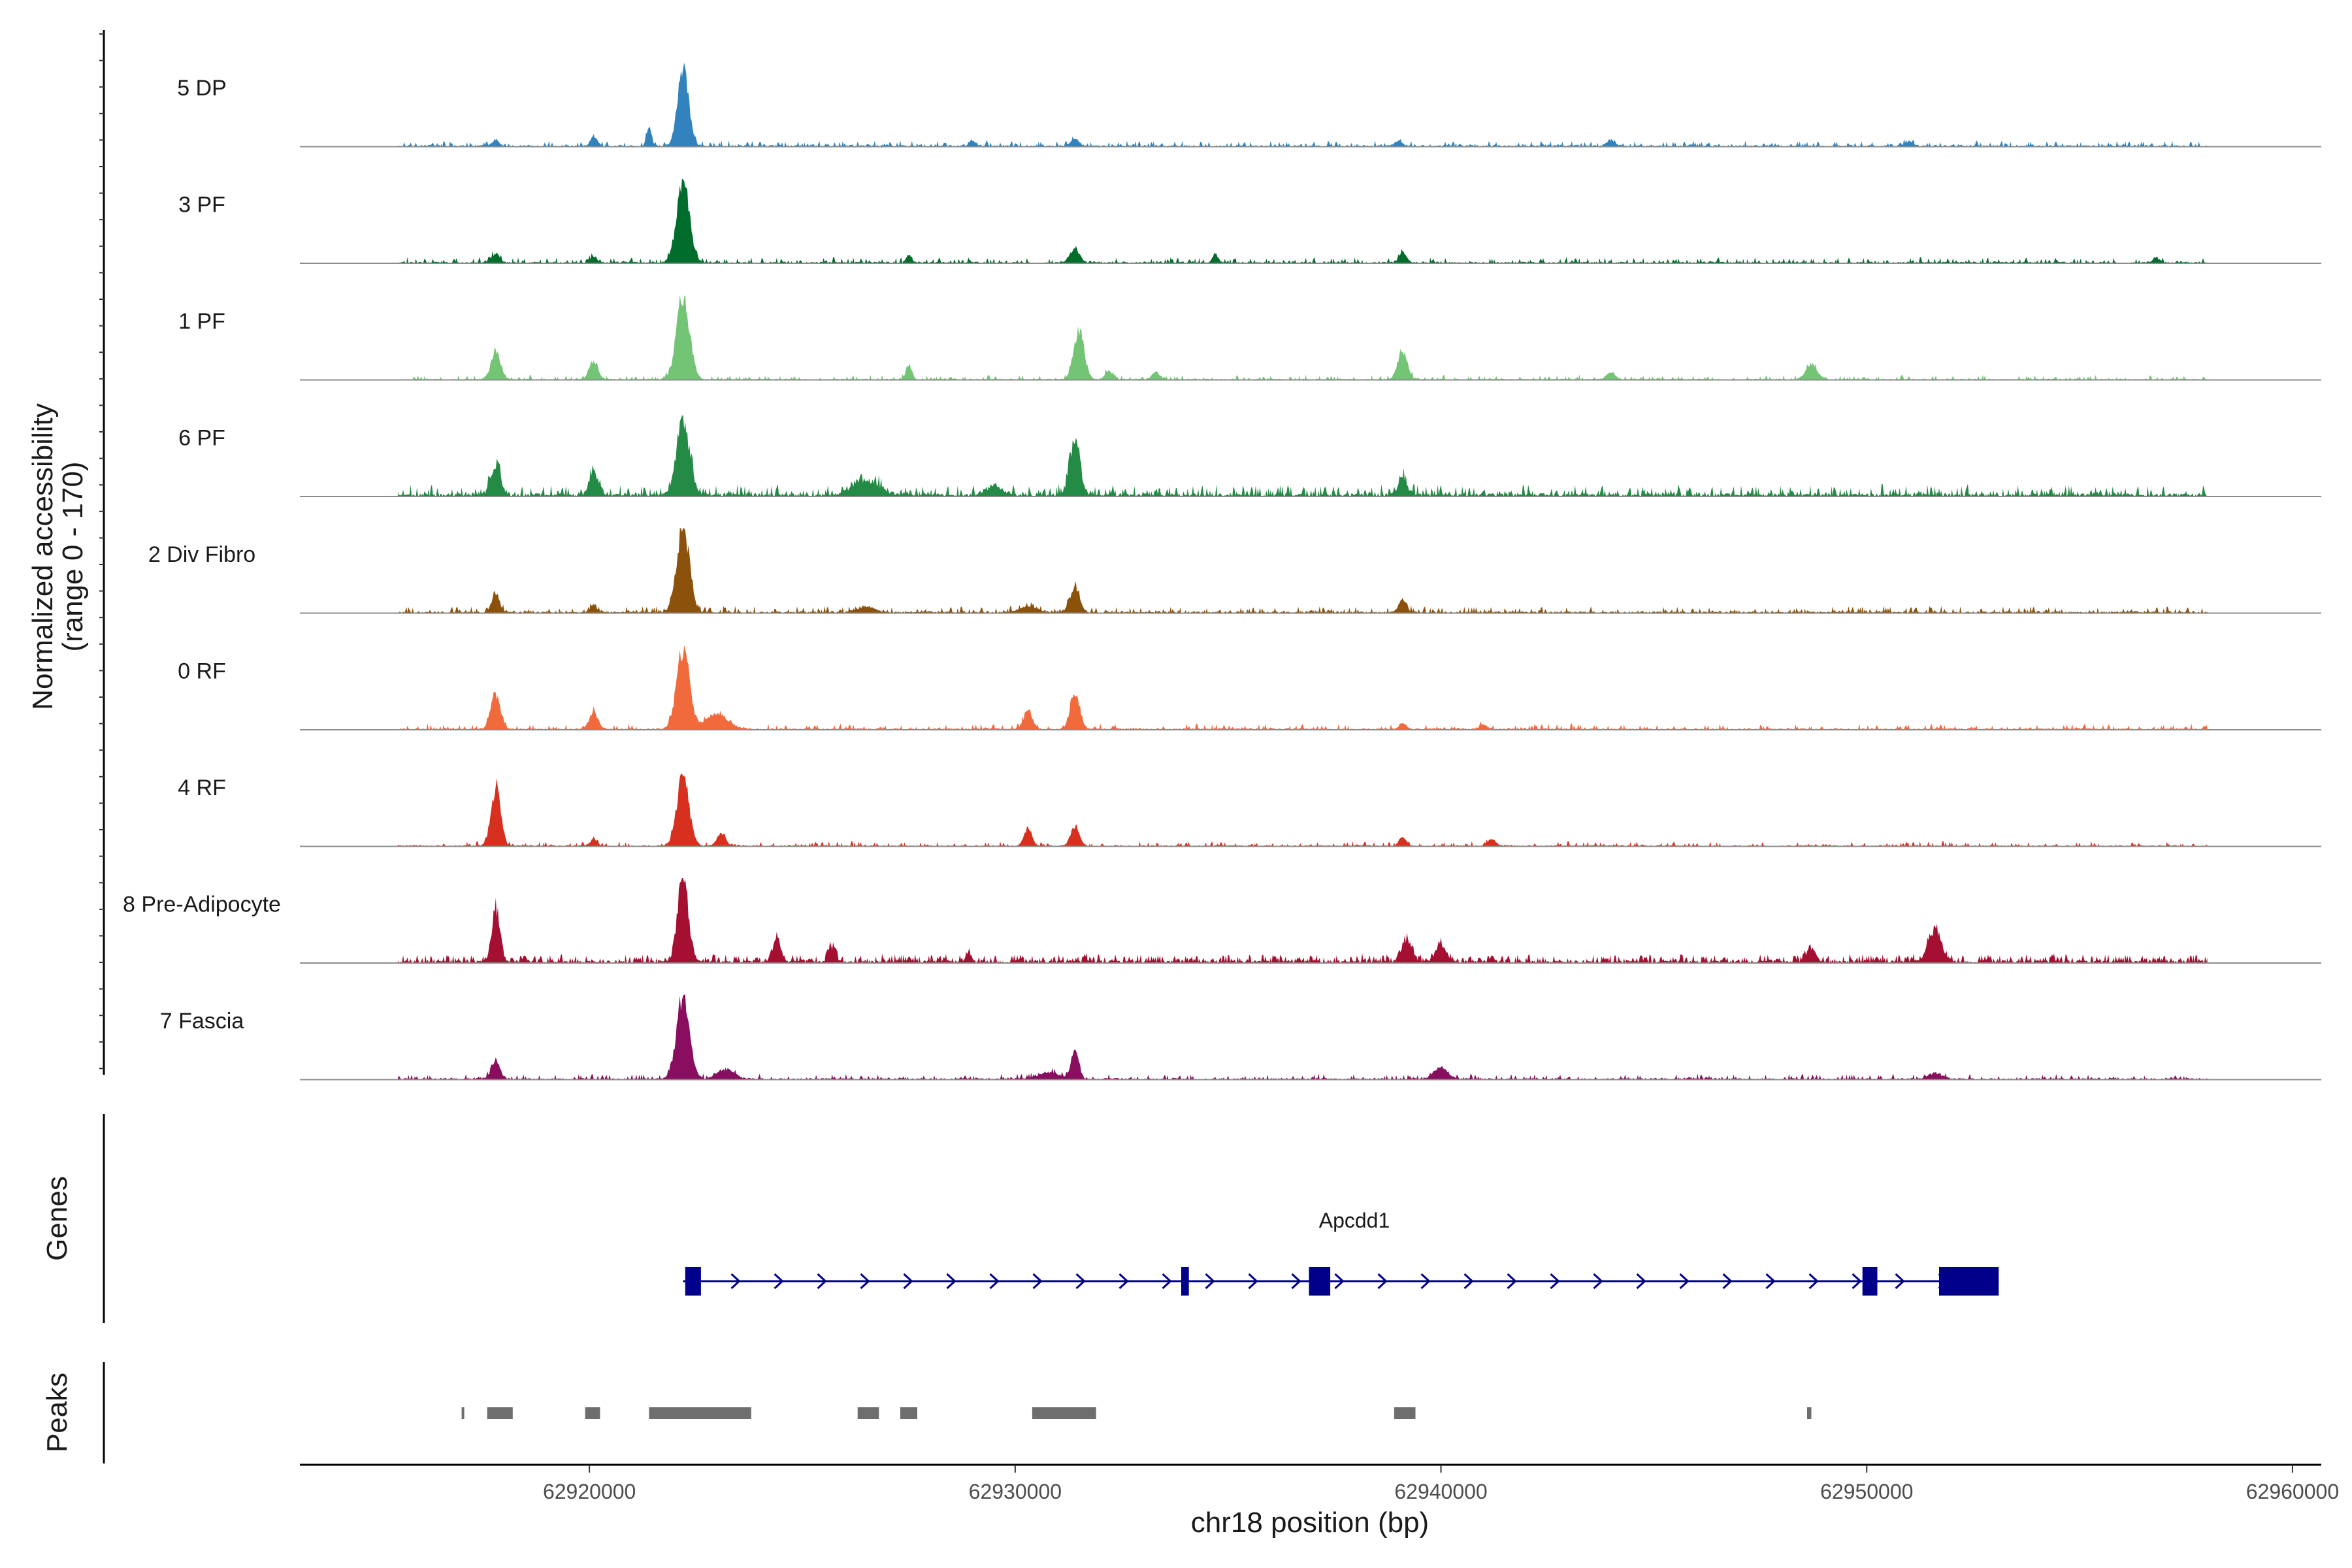 Image resolution: width=2352 pixels, height=1568 pixels. I want to click on gene-name-label: Apcdd1, so click(1354, 1220).